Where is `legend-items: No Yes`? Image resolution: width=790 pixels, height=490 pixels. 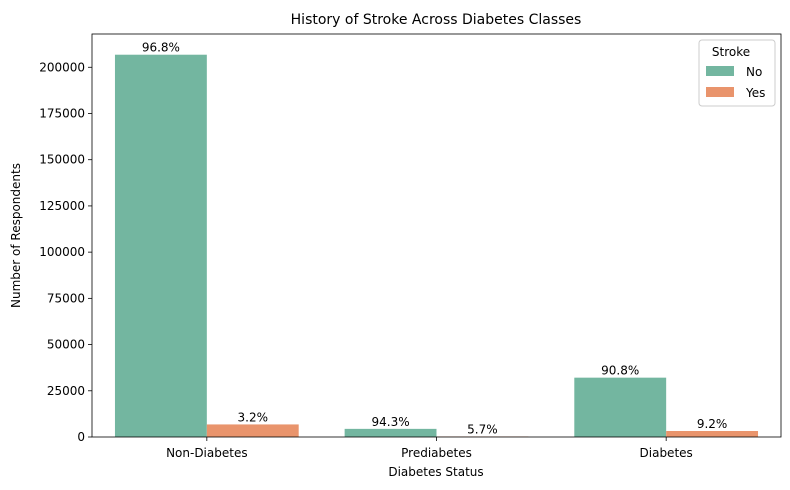 legend-items: No Yes is located at coordinates (735, 82).